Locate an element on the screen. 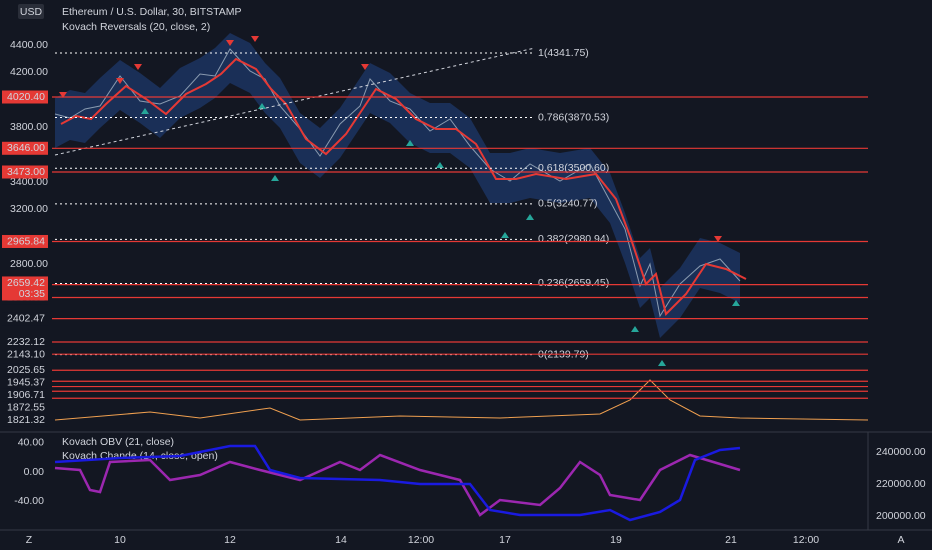  level-label: 2025.65 is located at coordinates (26, 370).